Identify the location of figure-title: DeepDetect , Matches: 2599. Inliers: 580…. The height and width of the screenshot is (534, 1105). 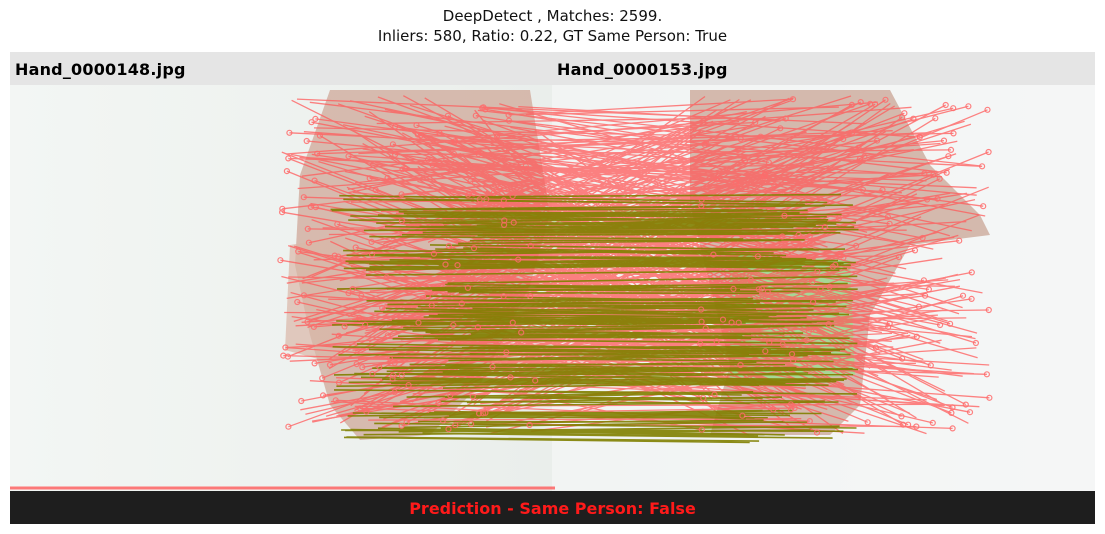
(552, 26).